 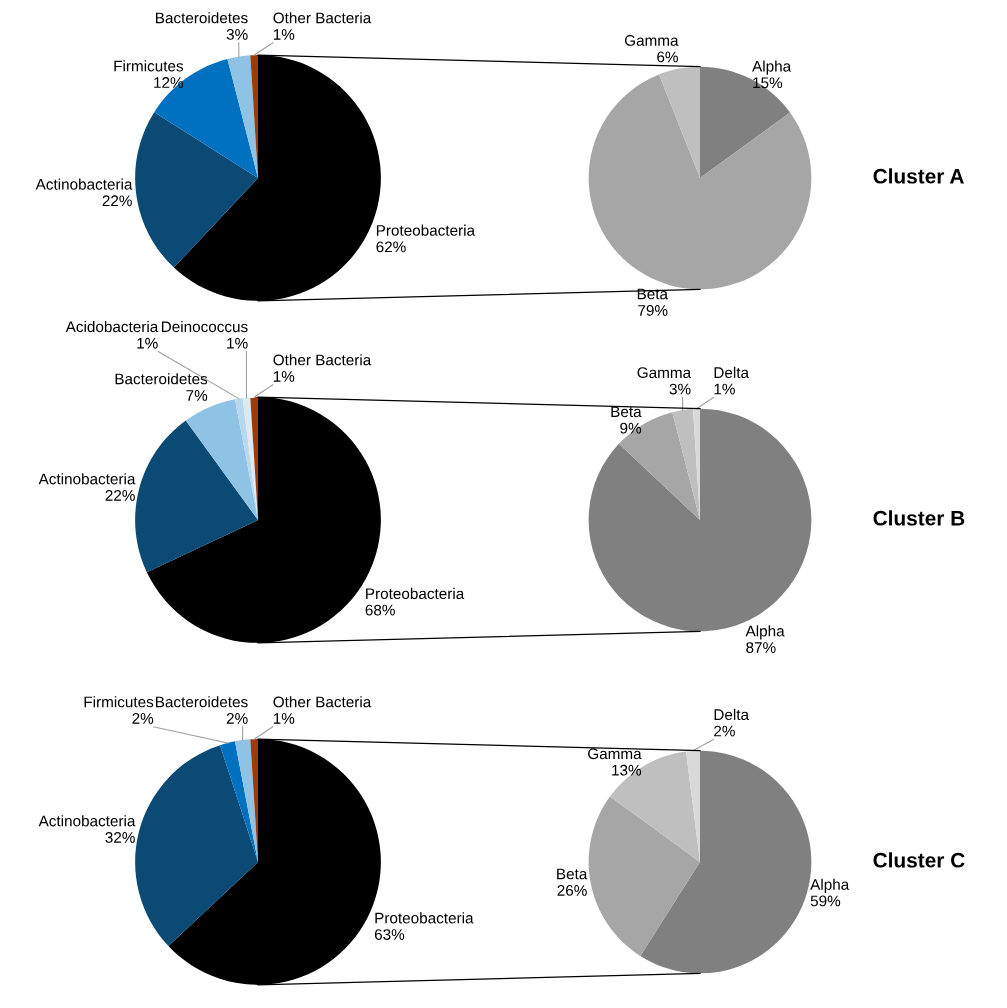 I want to click on data-label: 32%, so click(x=120, y=837).